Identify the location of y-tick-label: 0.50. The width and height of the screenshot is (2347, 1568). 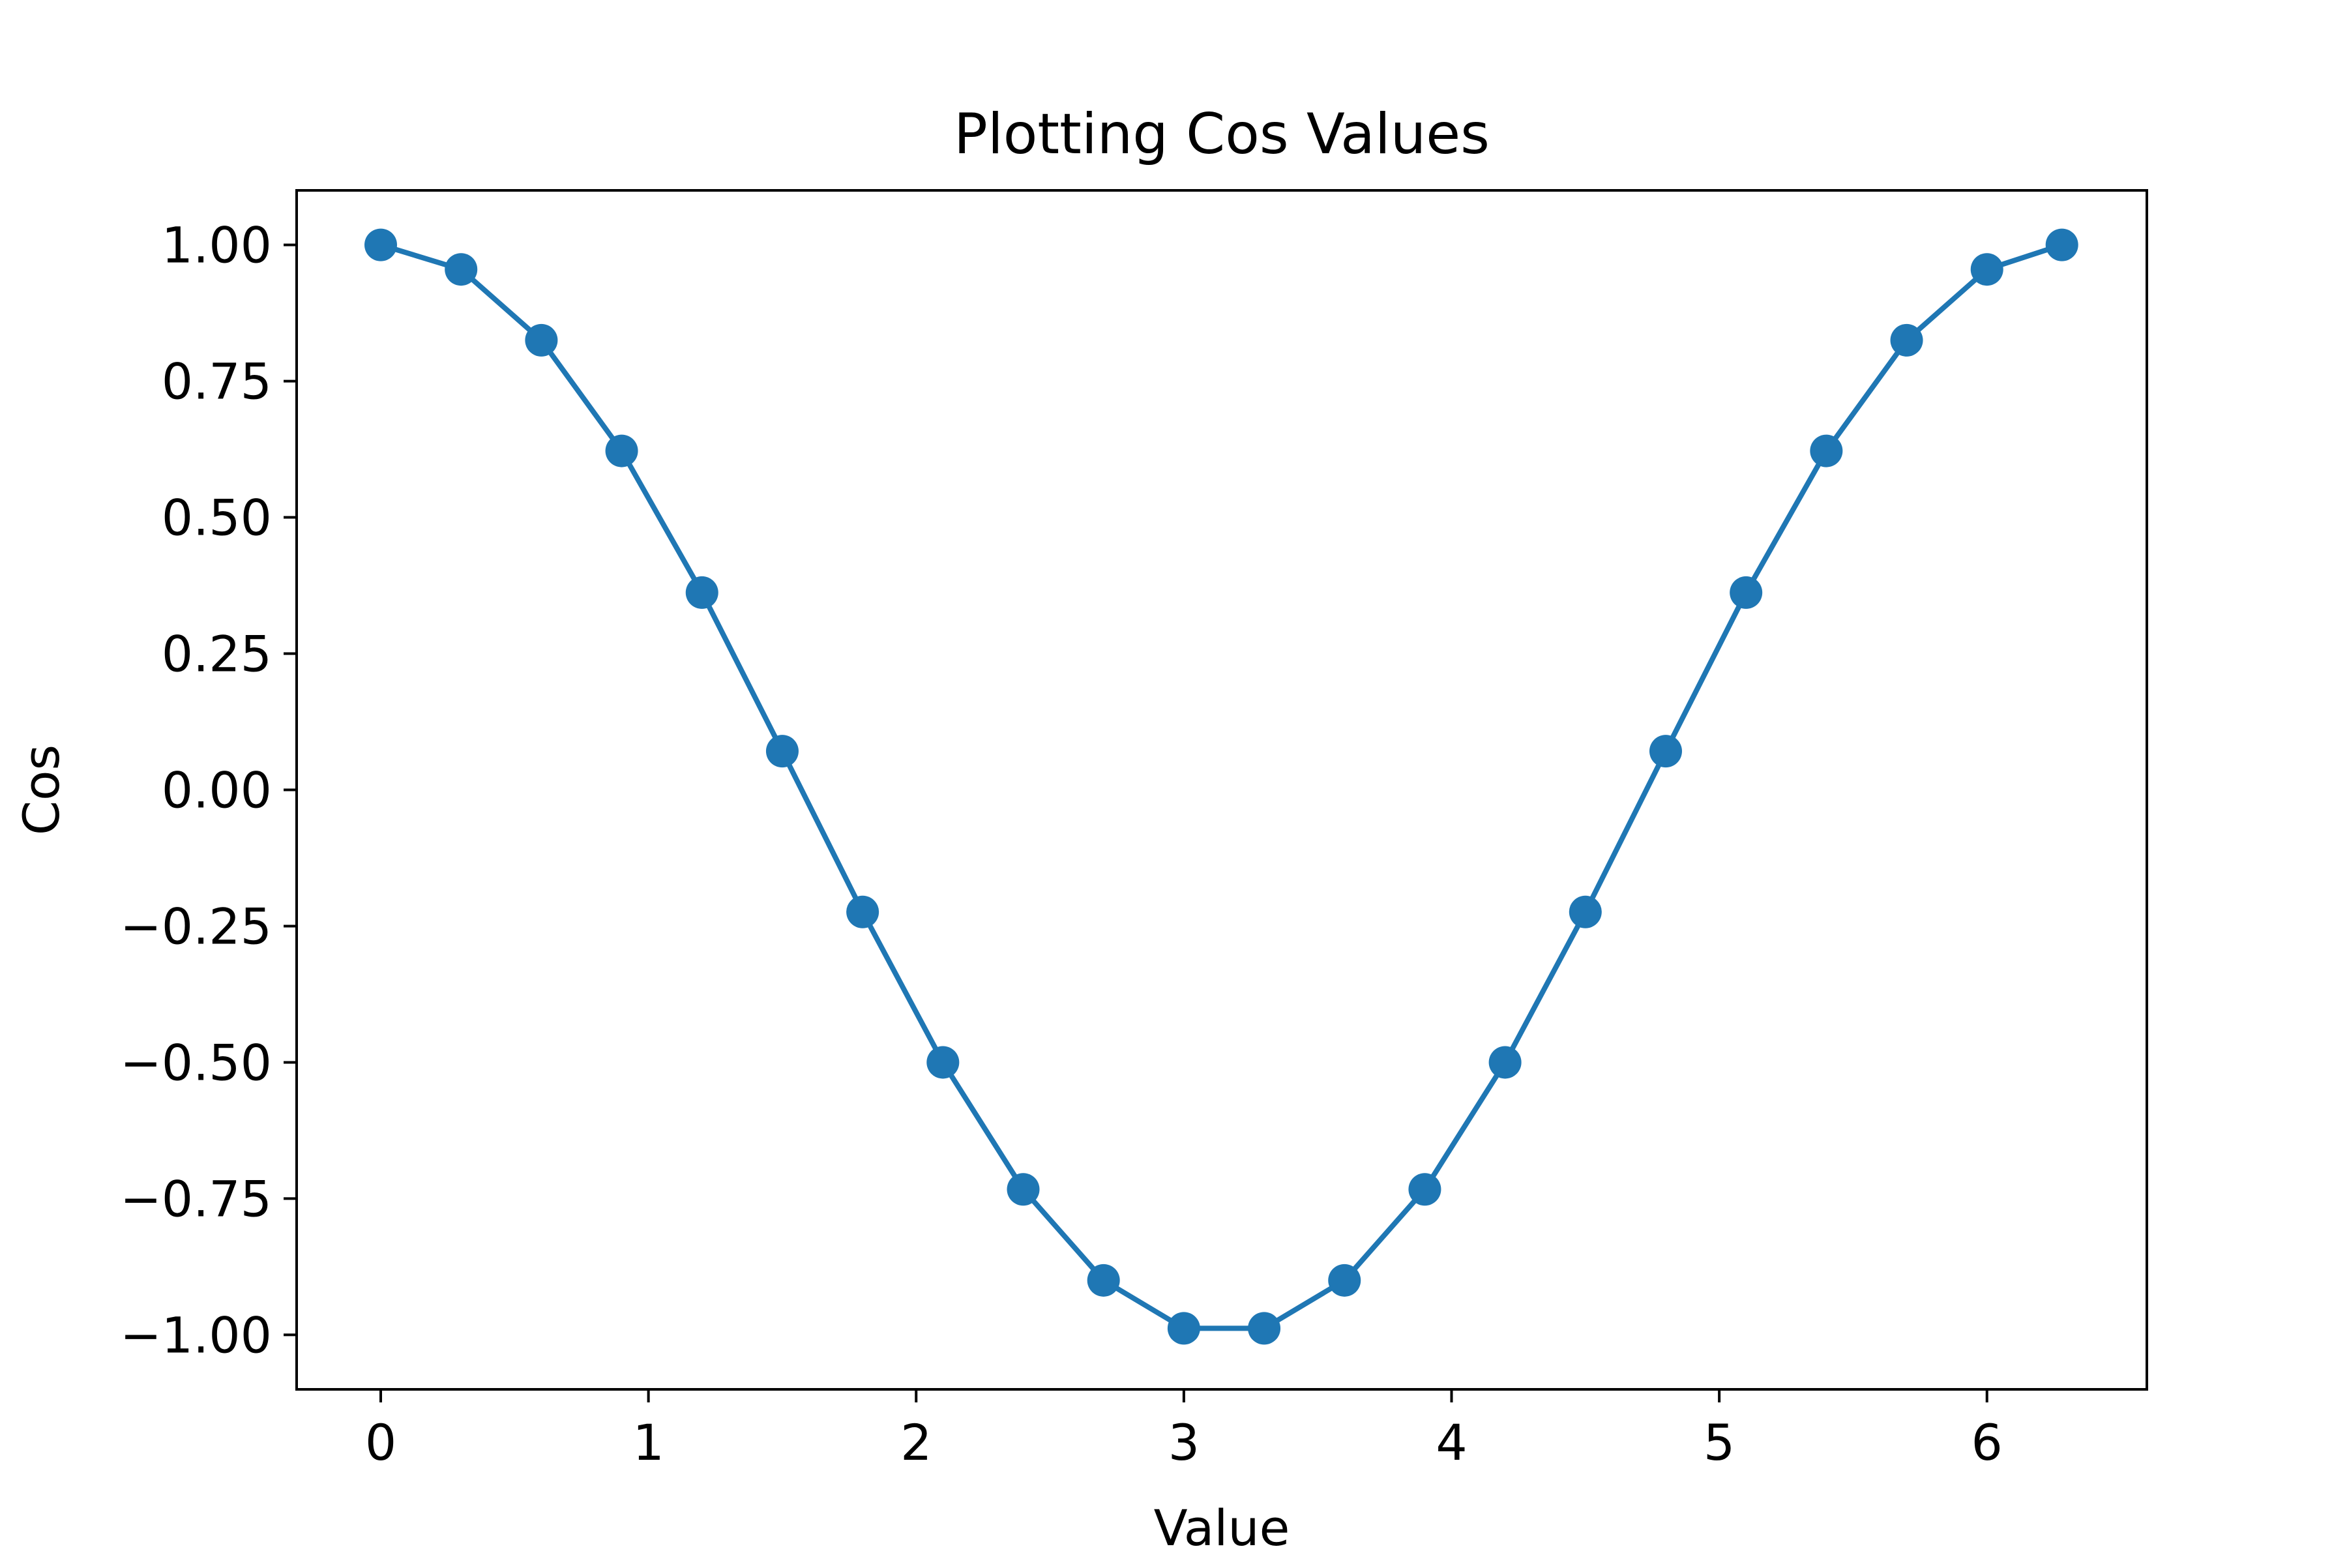
(217, 518).